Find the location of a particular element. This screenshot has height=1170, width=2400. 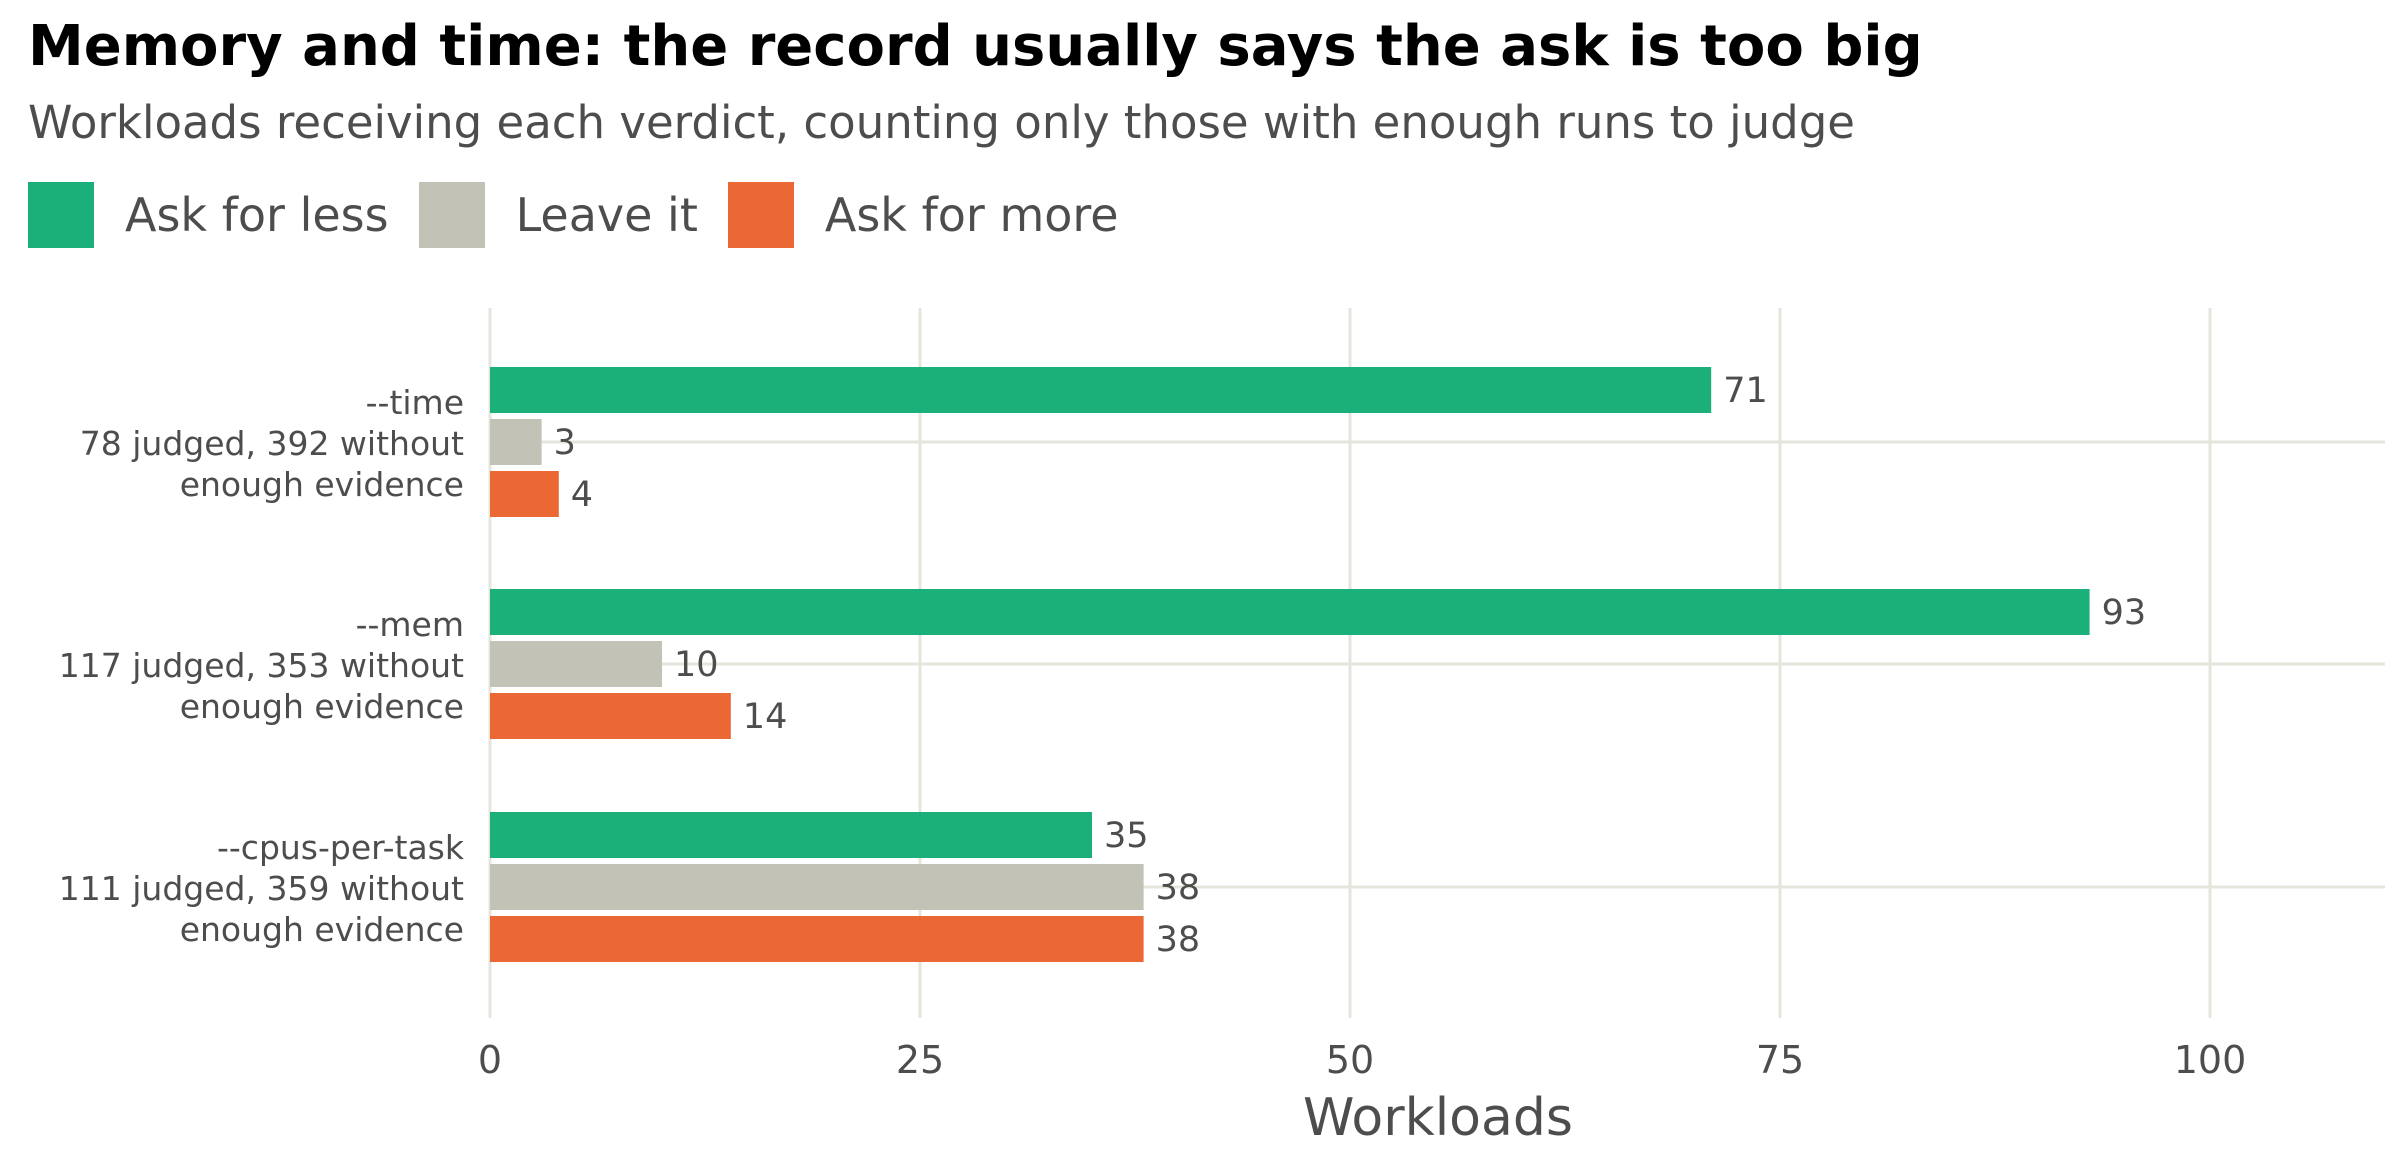

legend-item-ask-for-more: Ask for more is located at coordinates (923, 215).